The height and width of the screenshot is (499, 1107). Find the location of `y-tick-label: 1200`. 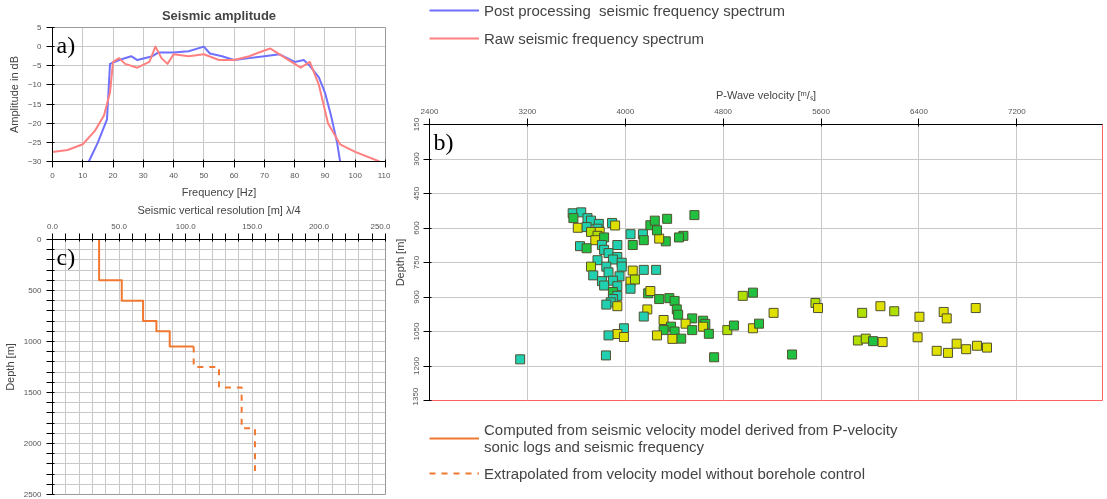

y-tick-label: 1200 is located at coordinates (416, 365).